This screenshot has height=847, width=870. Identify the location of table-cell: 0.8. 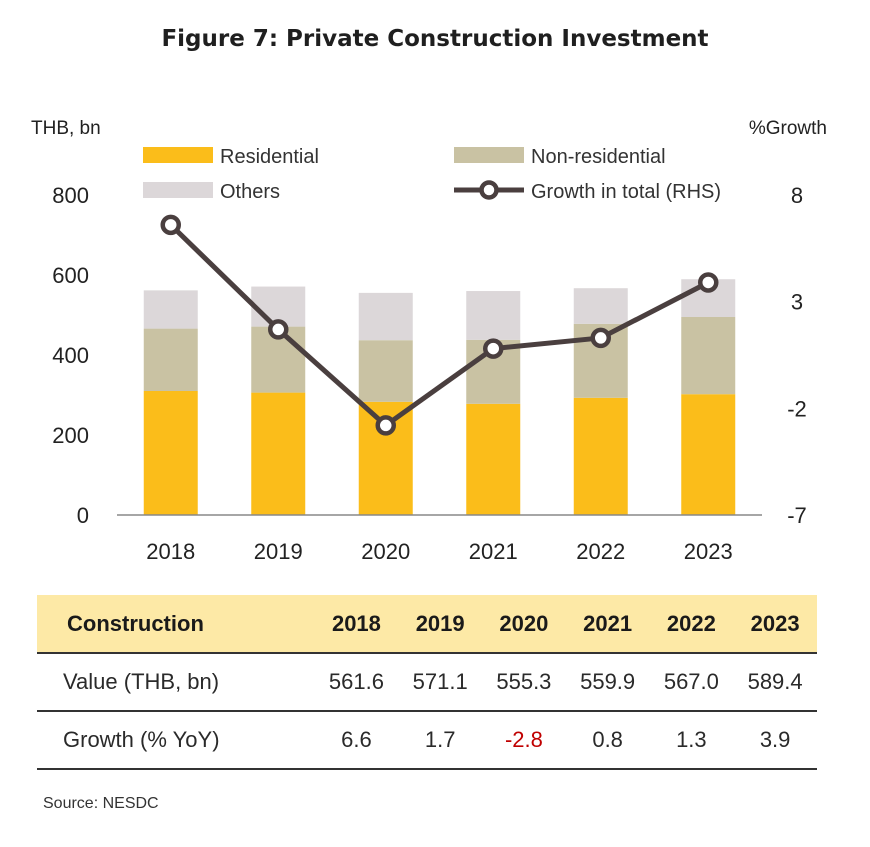
(607, 739).